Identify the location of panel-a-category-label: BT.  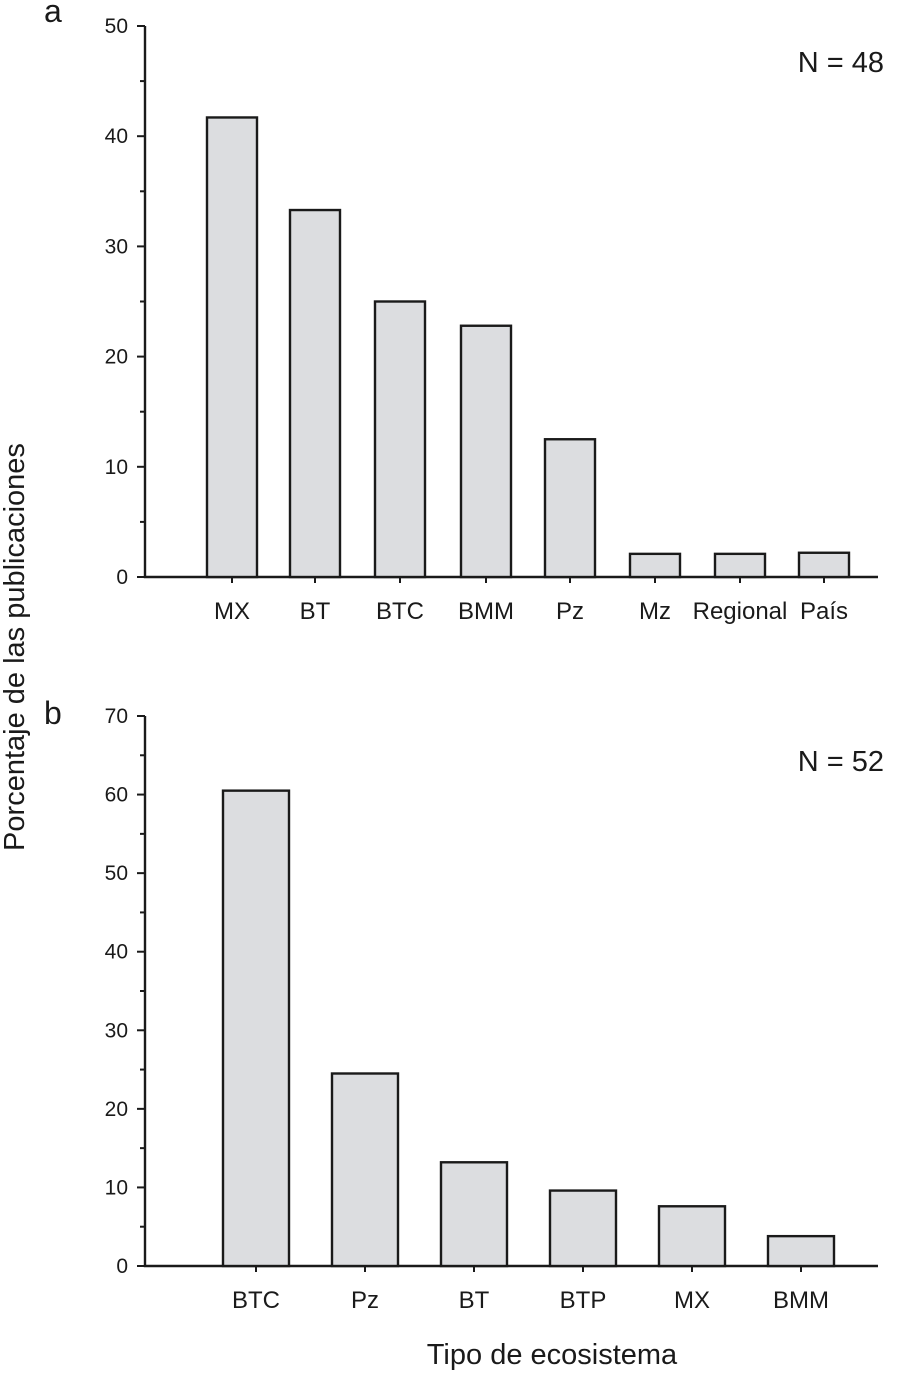
(315, 611).